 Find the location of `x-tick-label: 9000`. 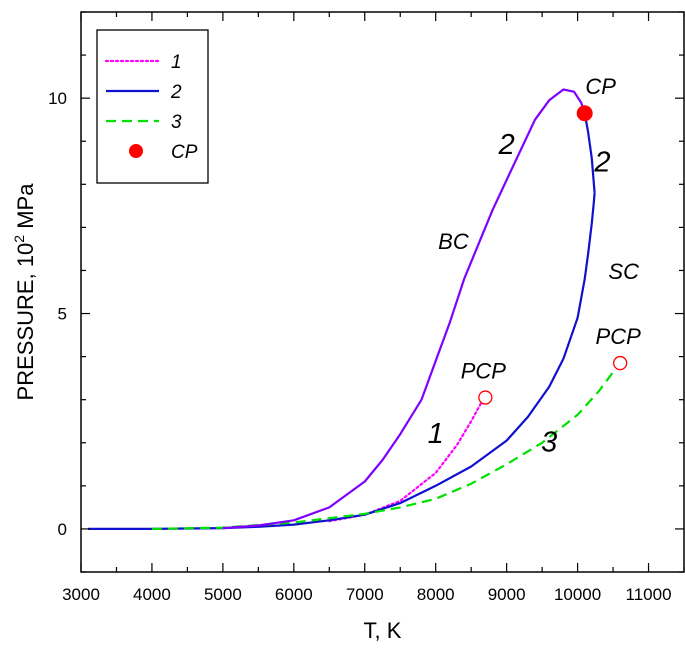

x-tick-label: 9000 is located at coordinates (507, 594).